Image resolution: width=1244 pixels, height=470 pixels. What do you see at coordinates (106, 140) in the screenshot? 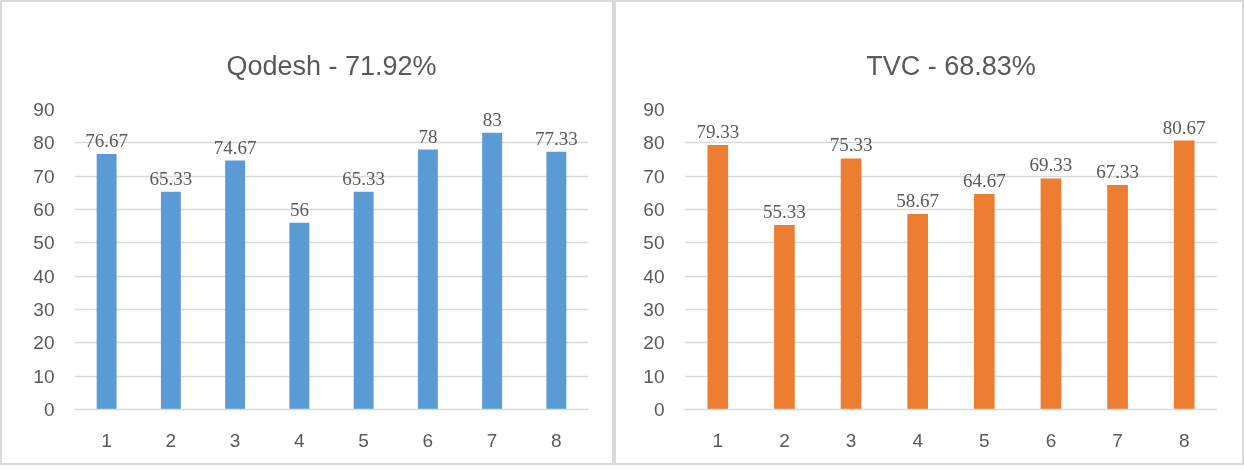
I see `data-label: 76.67` at bounding box center [106, 140].